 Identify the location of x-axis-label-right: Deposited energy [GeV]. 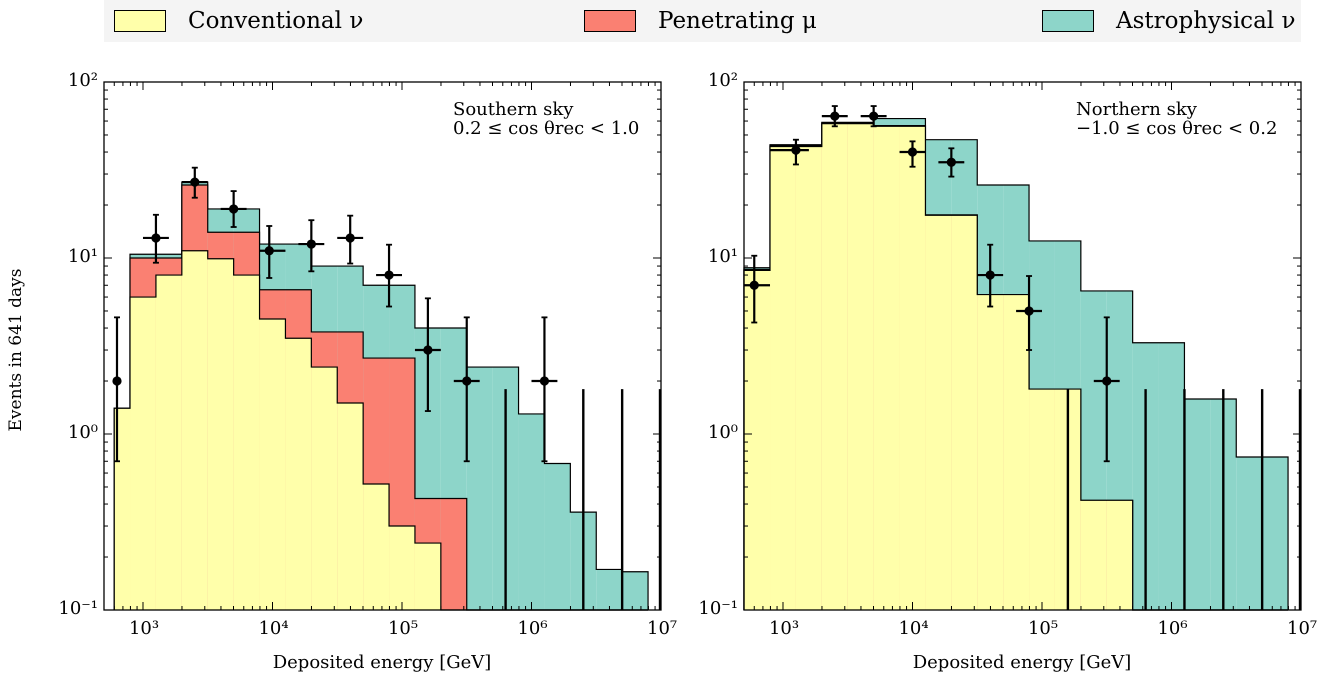
(1022, 662).